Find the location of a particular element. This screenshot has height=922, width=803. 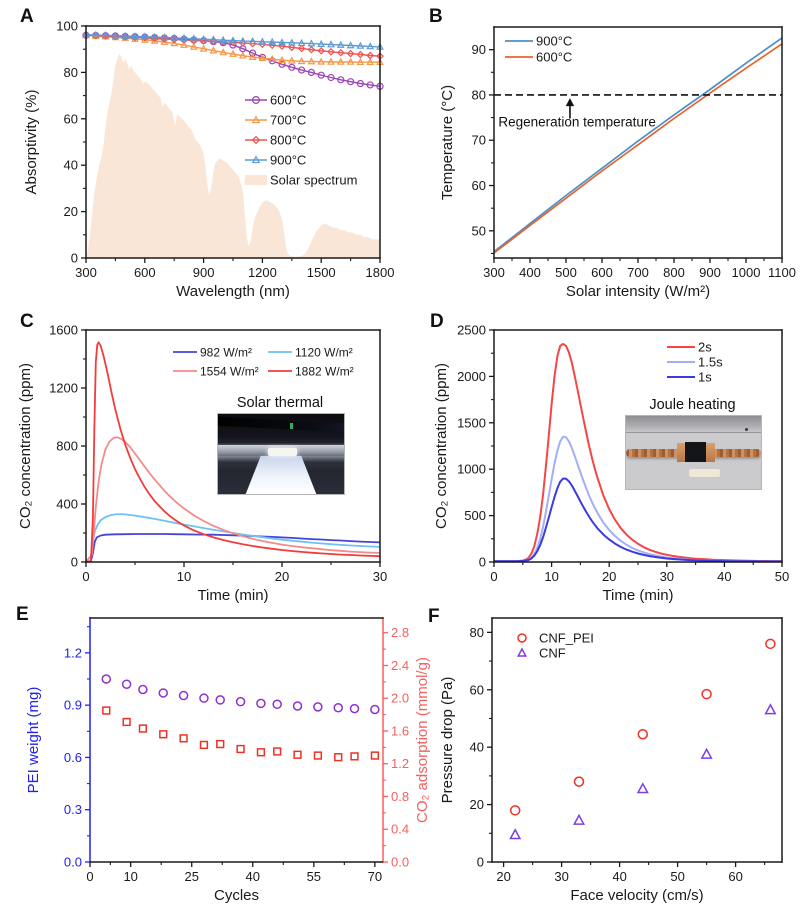

svg-text: Pressure drop (Pa) is located at coordinates (447, 740).